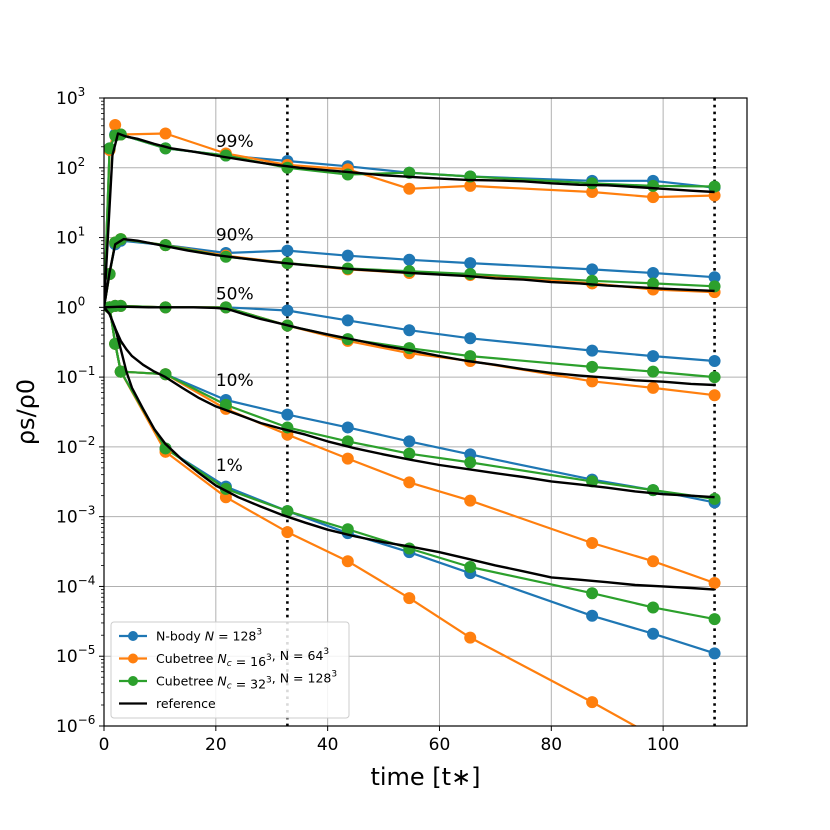 Image resolution: width=830 pixels, height=830 pixels. I want to click on legend-box, so click(230, 670).